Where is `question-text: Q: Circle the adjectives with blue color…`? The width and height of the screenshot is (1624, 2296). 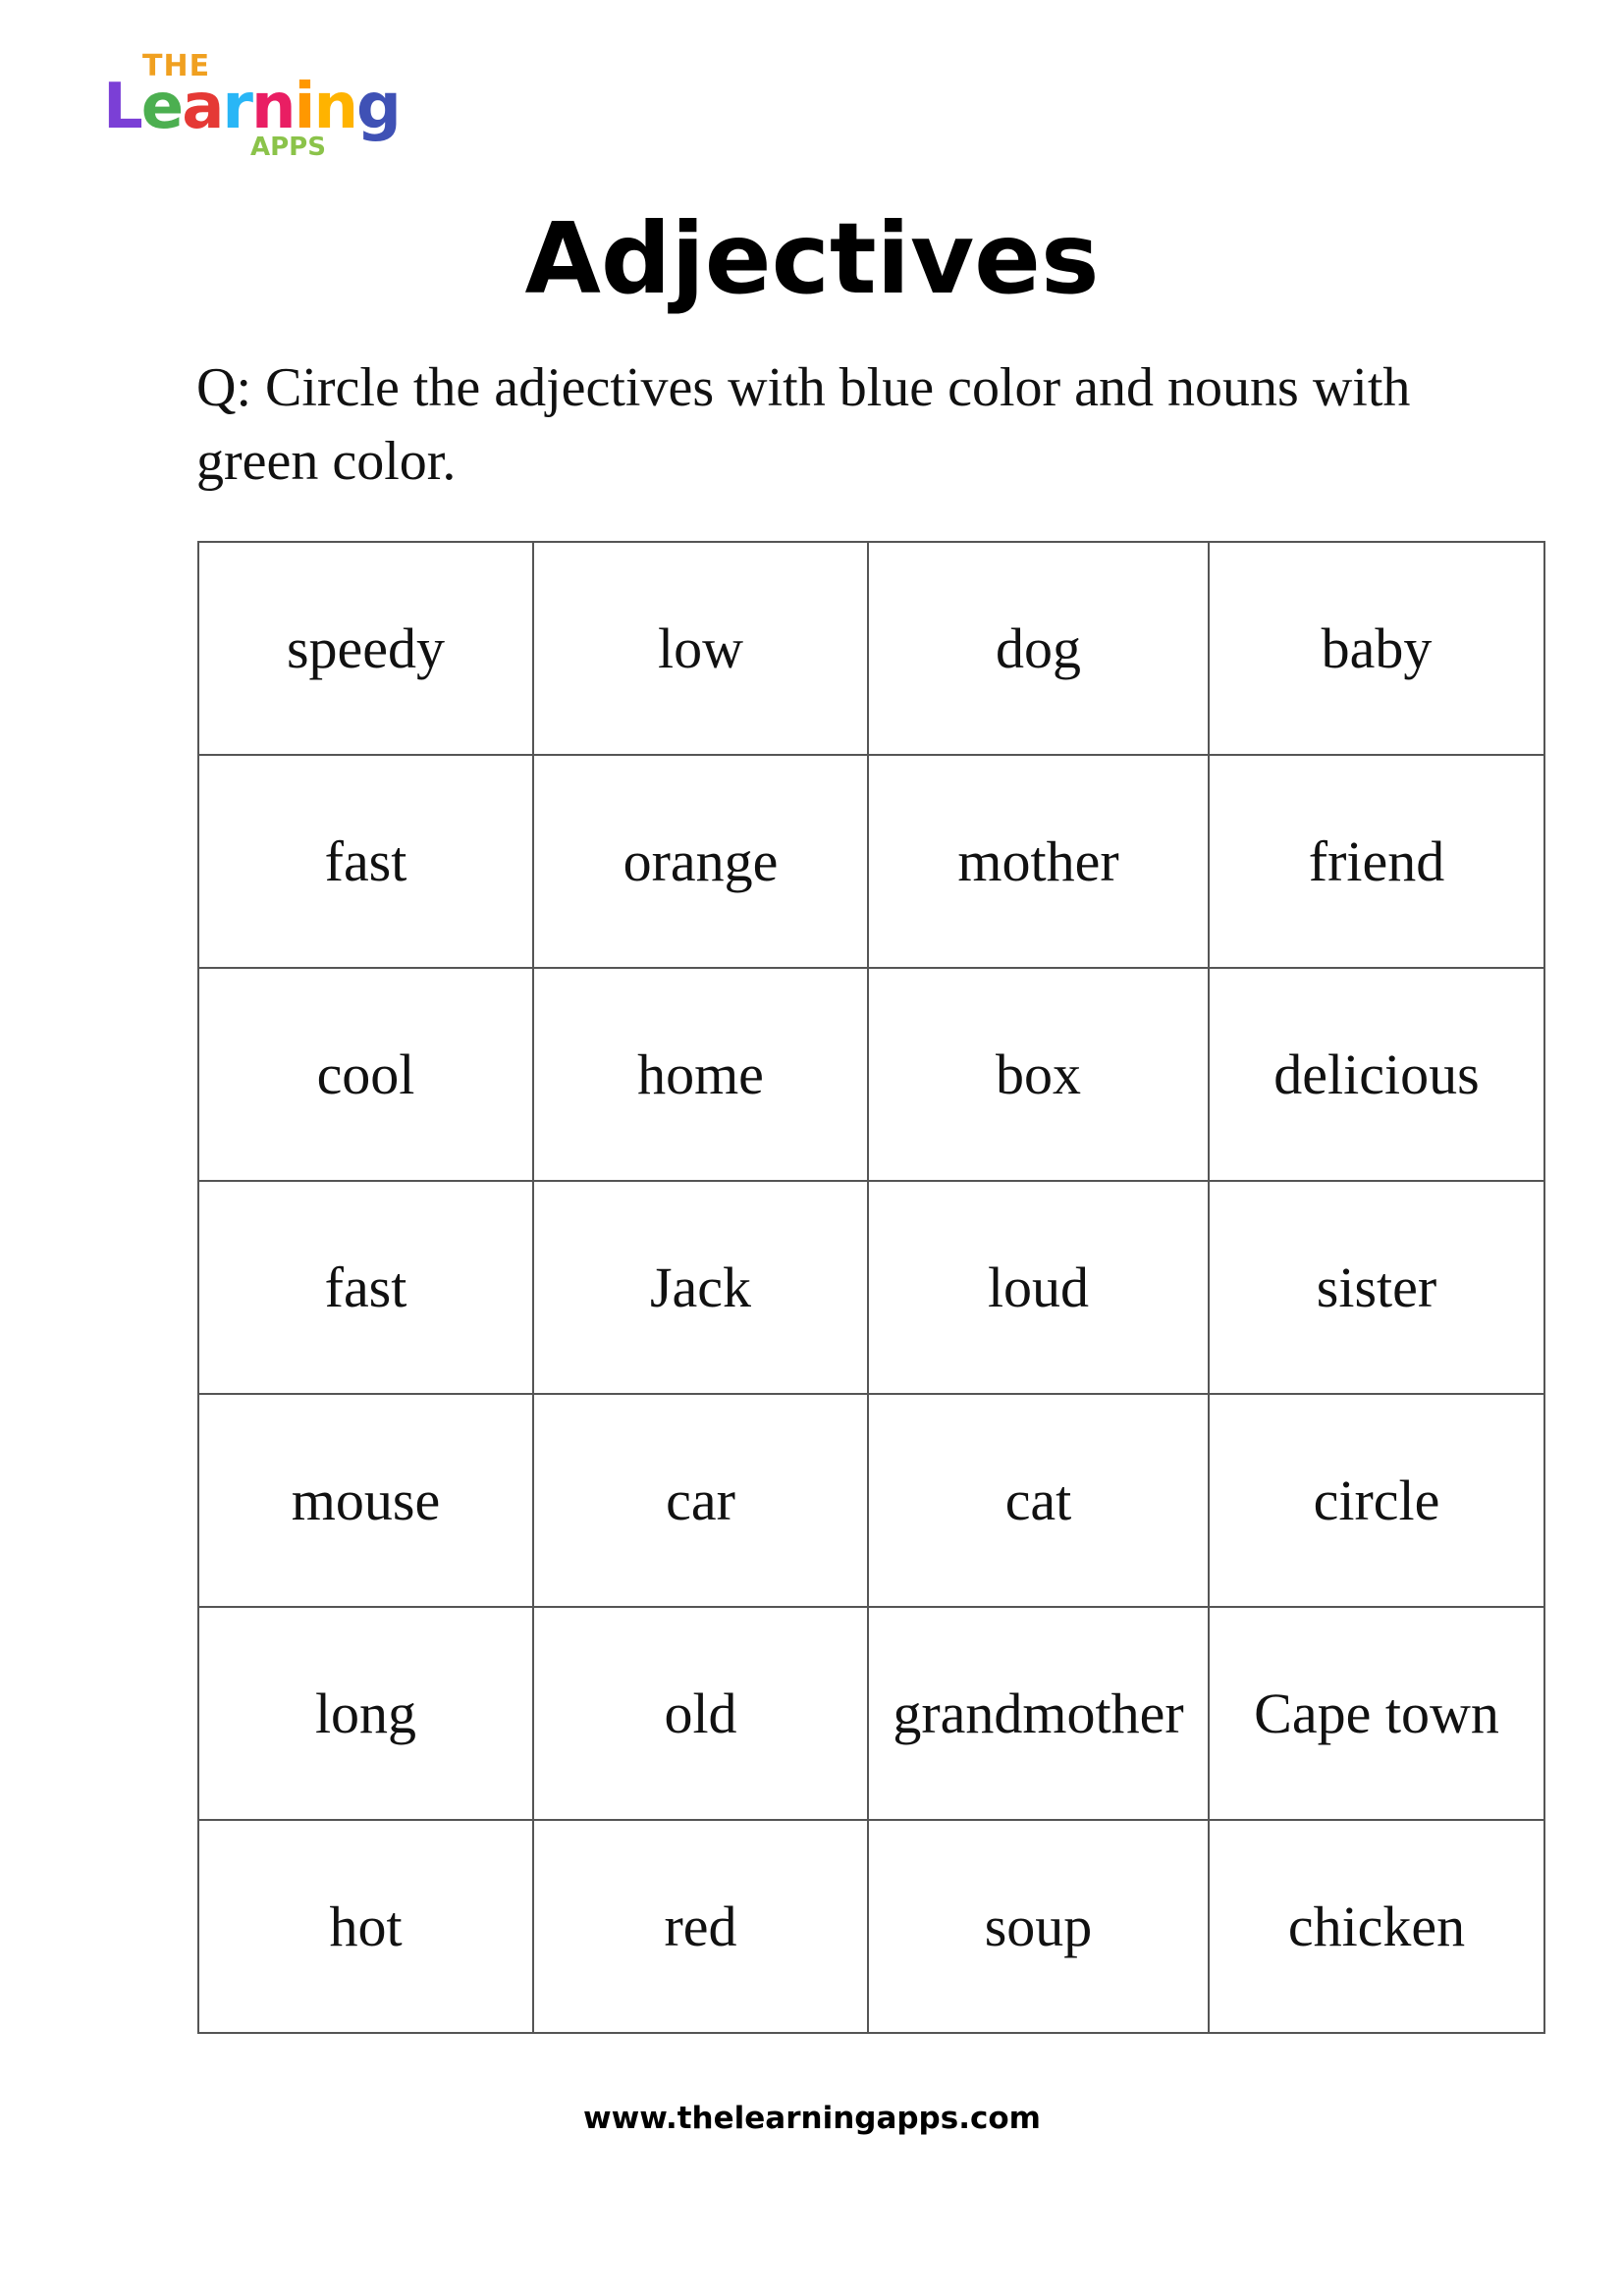
question-text: Q: Circle the adjectives with blue color… is located at coordinates (803, 425).